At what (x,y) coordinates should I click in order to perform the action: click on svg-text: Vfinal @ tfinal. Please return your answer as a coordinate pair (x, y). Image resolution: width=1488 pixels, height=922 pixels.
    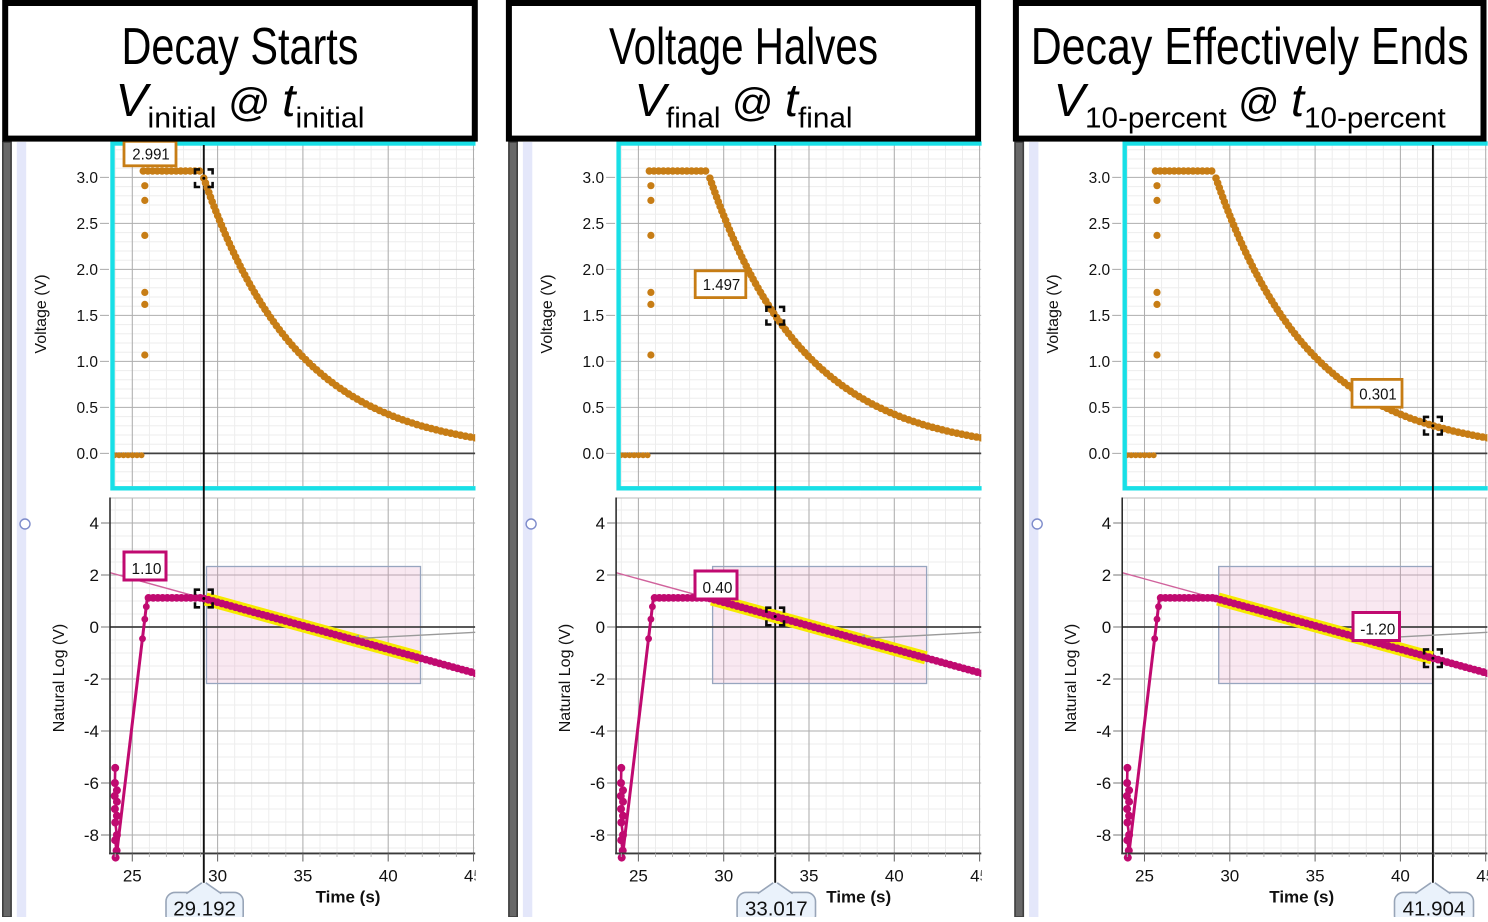
    Looking at the image, I should click on (744, 104).